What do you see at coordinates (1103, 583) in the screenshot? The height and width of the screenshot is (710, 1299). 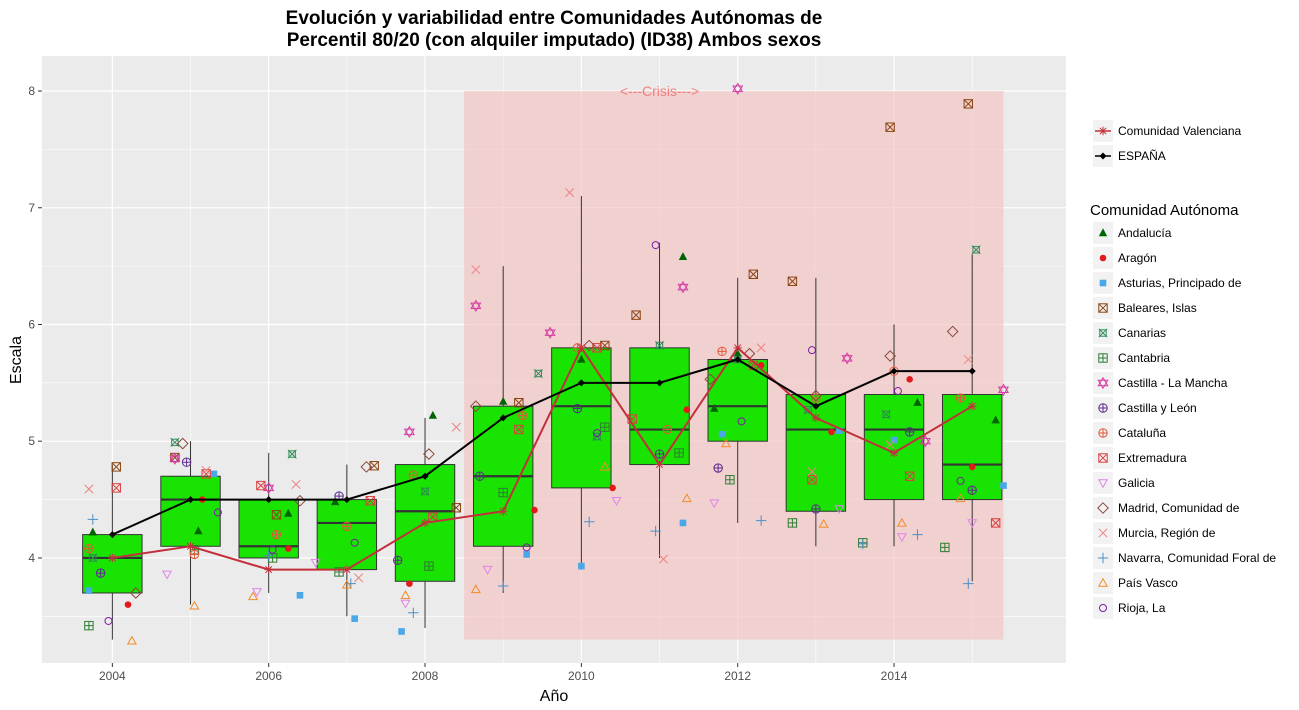 I see `legend-key-bg` at bounding box center [1103, 583].